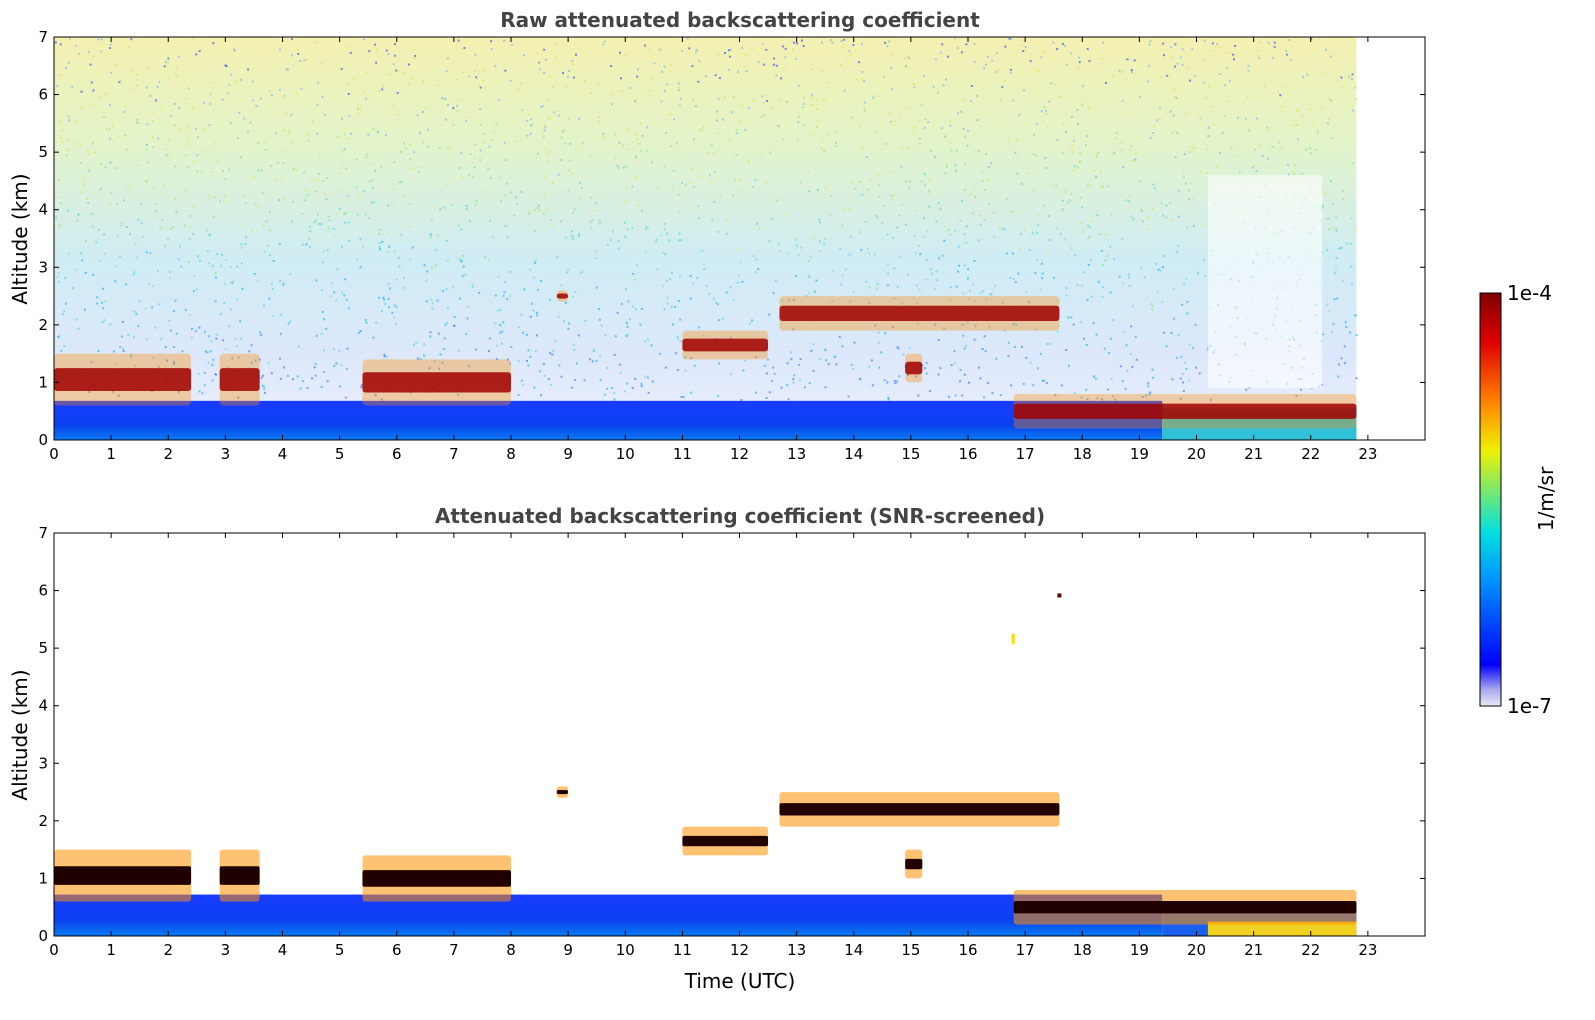  Describe the element at coordinates (1490, 499) in the screenshot. I see `colorbar-gradient` at that location.